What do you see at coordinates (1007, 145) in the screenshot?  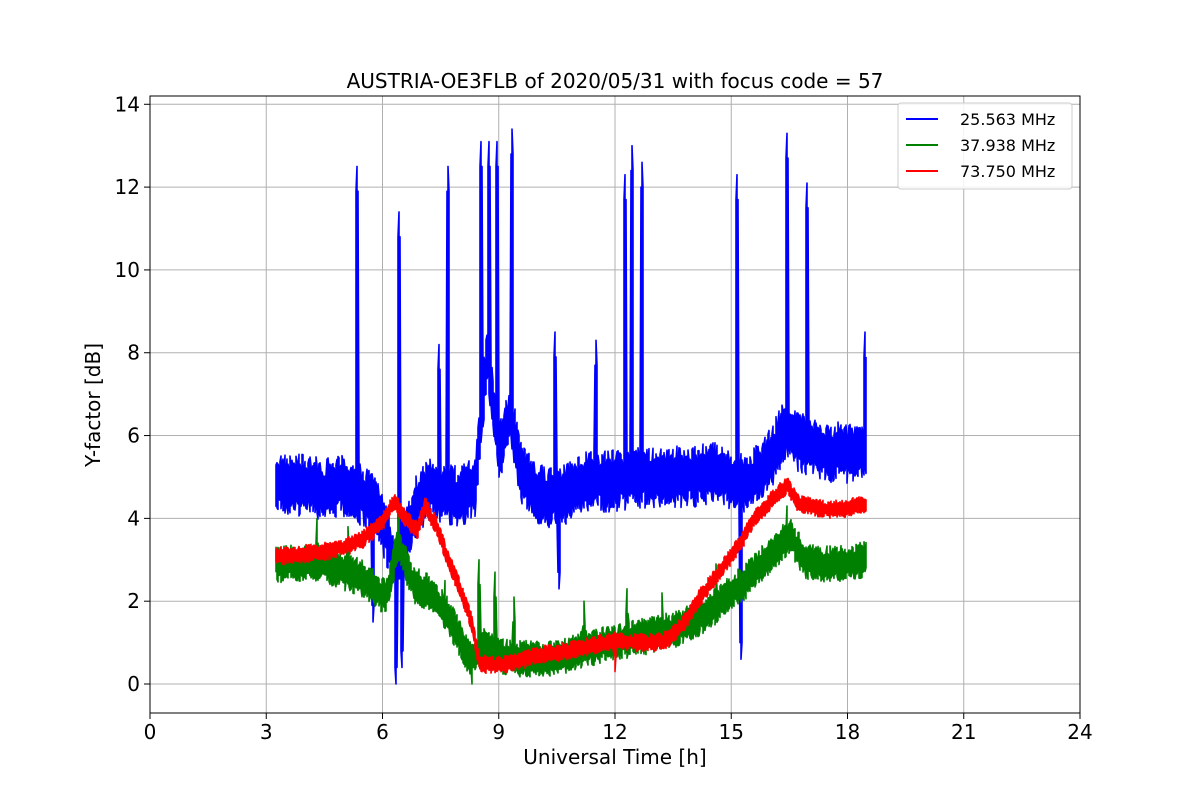 I see `legend-label: 37.938 MHz` at bounding box center [1007, 145].